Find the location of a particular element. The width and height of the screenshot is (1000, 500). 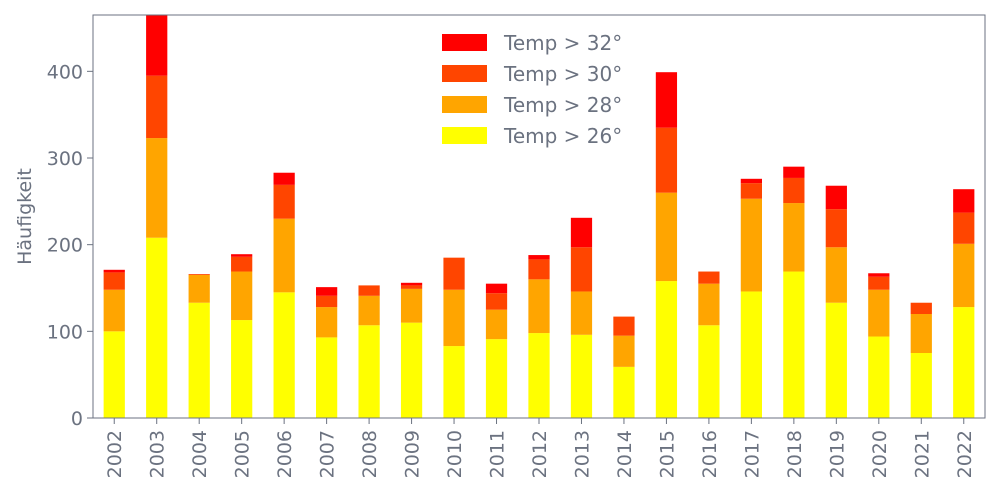

x-tick-label-2003: 2003 is located at coordinates (158, 454).